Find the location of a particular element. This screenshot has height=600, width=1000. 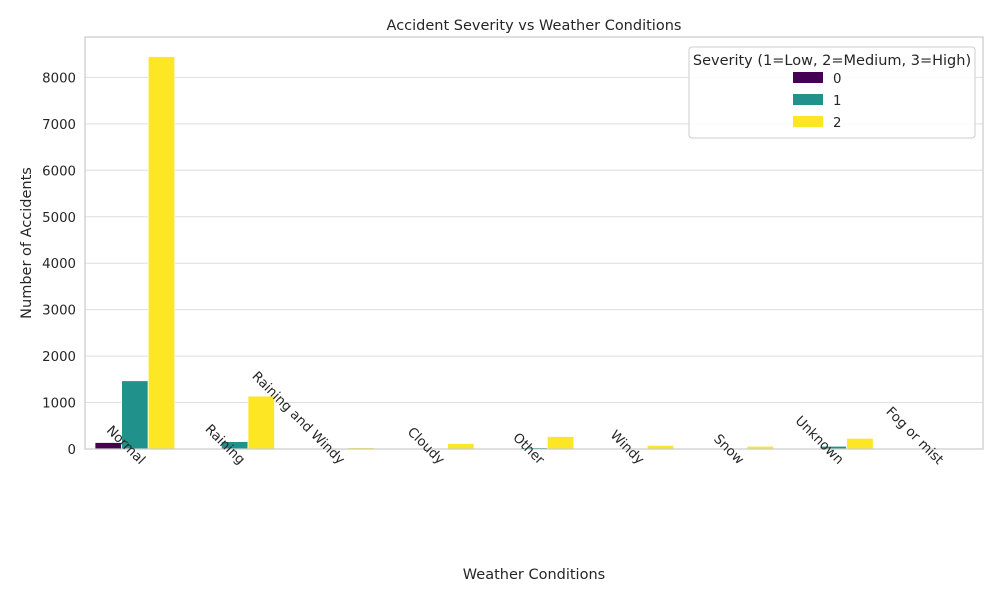

x-tick-label: Cloudy is located at coordinates (425, 446).